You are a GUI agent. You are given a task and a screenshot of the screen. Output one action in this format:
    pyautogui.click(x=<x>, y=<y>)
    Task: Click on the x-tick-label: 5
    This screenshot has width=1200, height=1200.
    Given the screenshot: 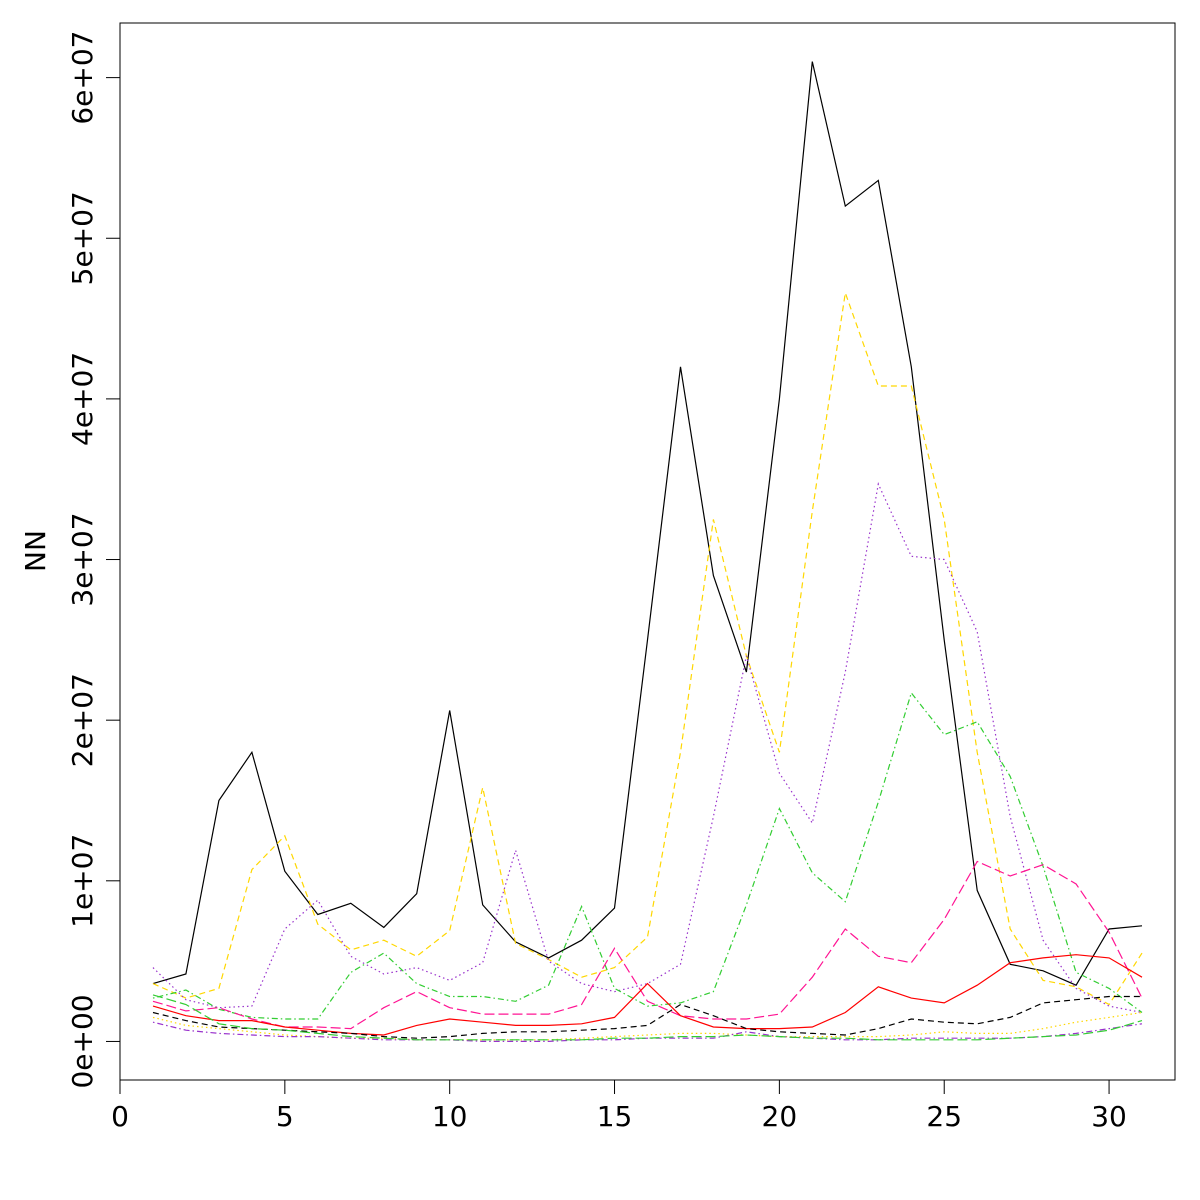 What is the action you would take?
    pyautogui.click(x=285, y=1116)
    